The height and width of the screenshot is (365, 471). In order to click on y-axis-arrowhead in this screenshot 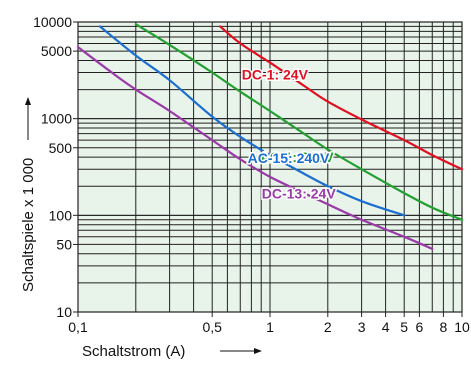, I will do `click(28, 101)`.